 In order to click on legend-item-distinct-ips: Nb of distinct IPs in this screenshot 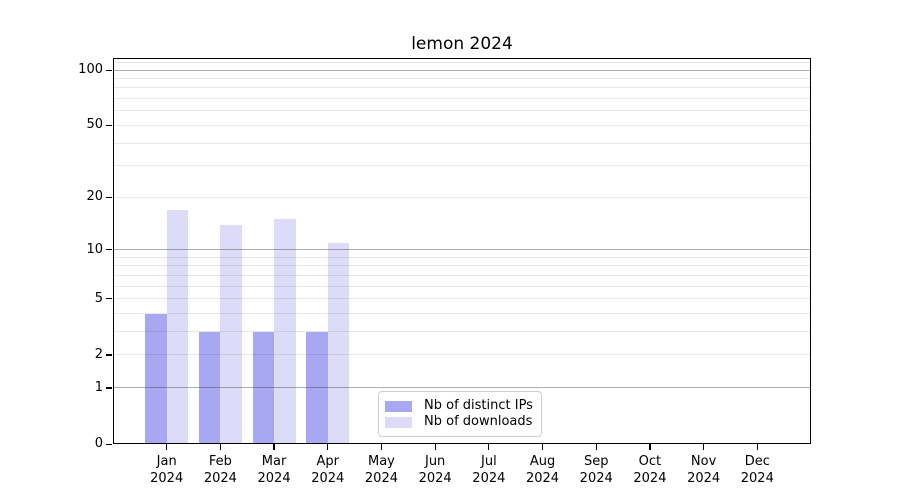, I will do `click(463, 406)`.